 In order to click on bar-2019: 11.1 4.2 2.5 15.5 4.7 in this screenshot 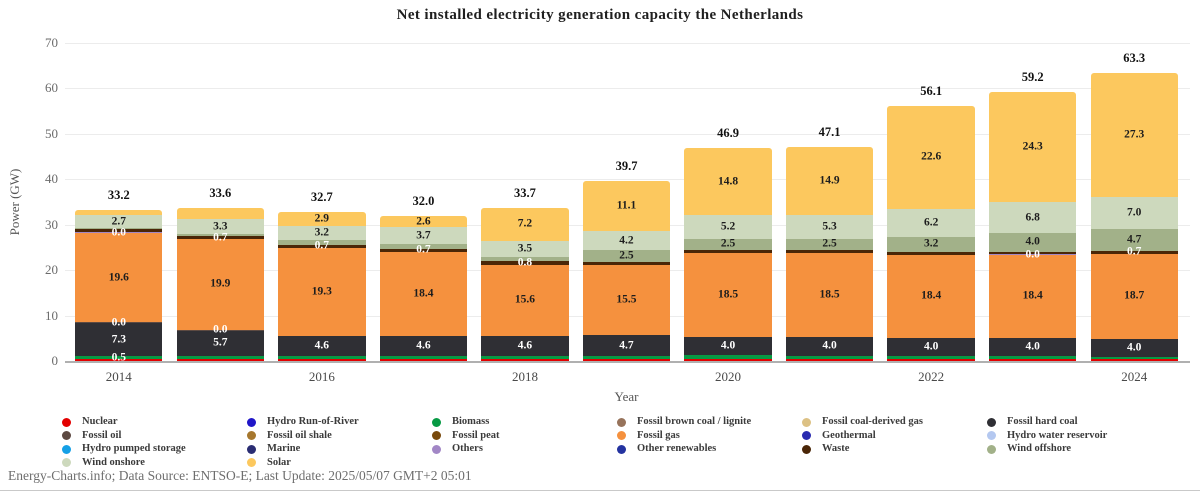, I will do `click(626, 270)`.